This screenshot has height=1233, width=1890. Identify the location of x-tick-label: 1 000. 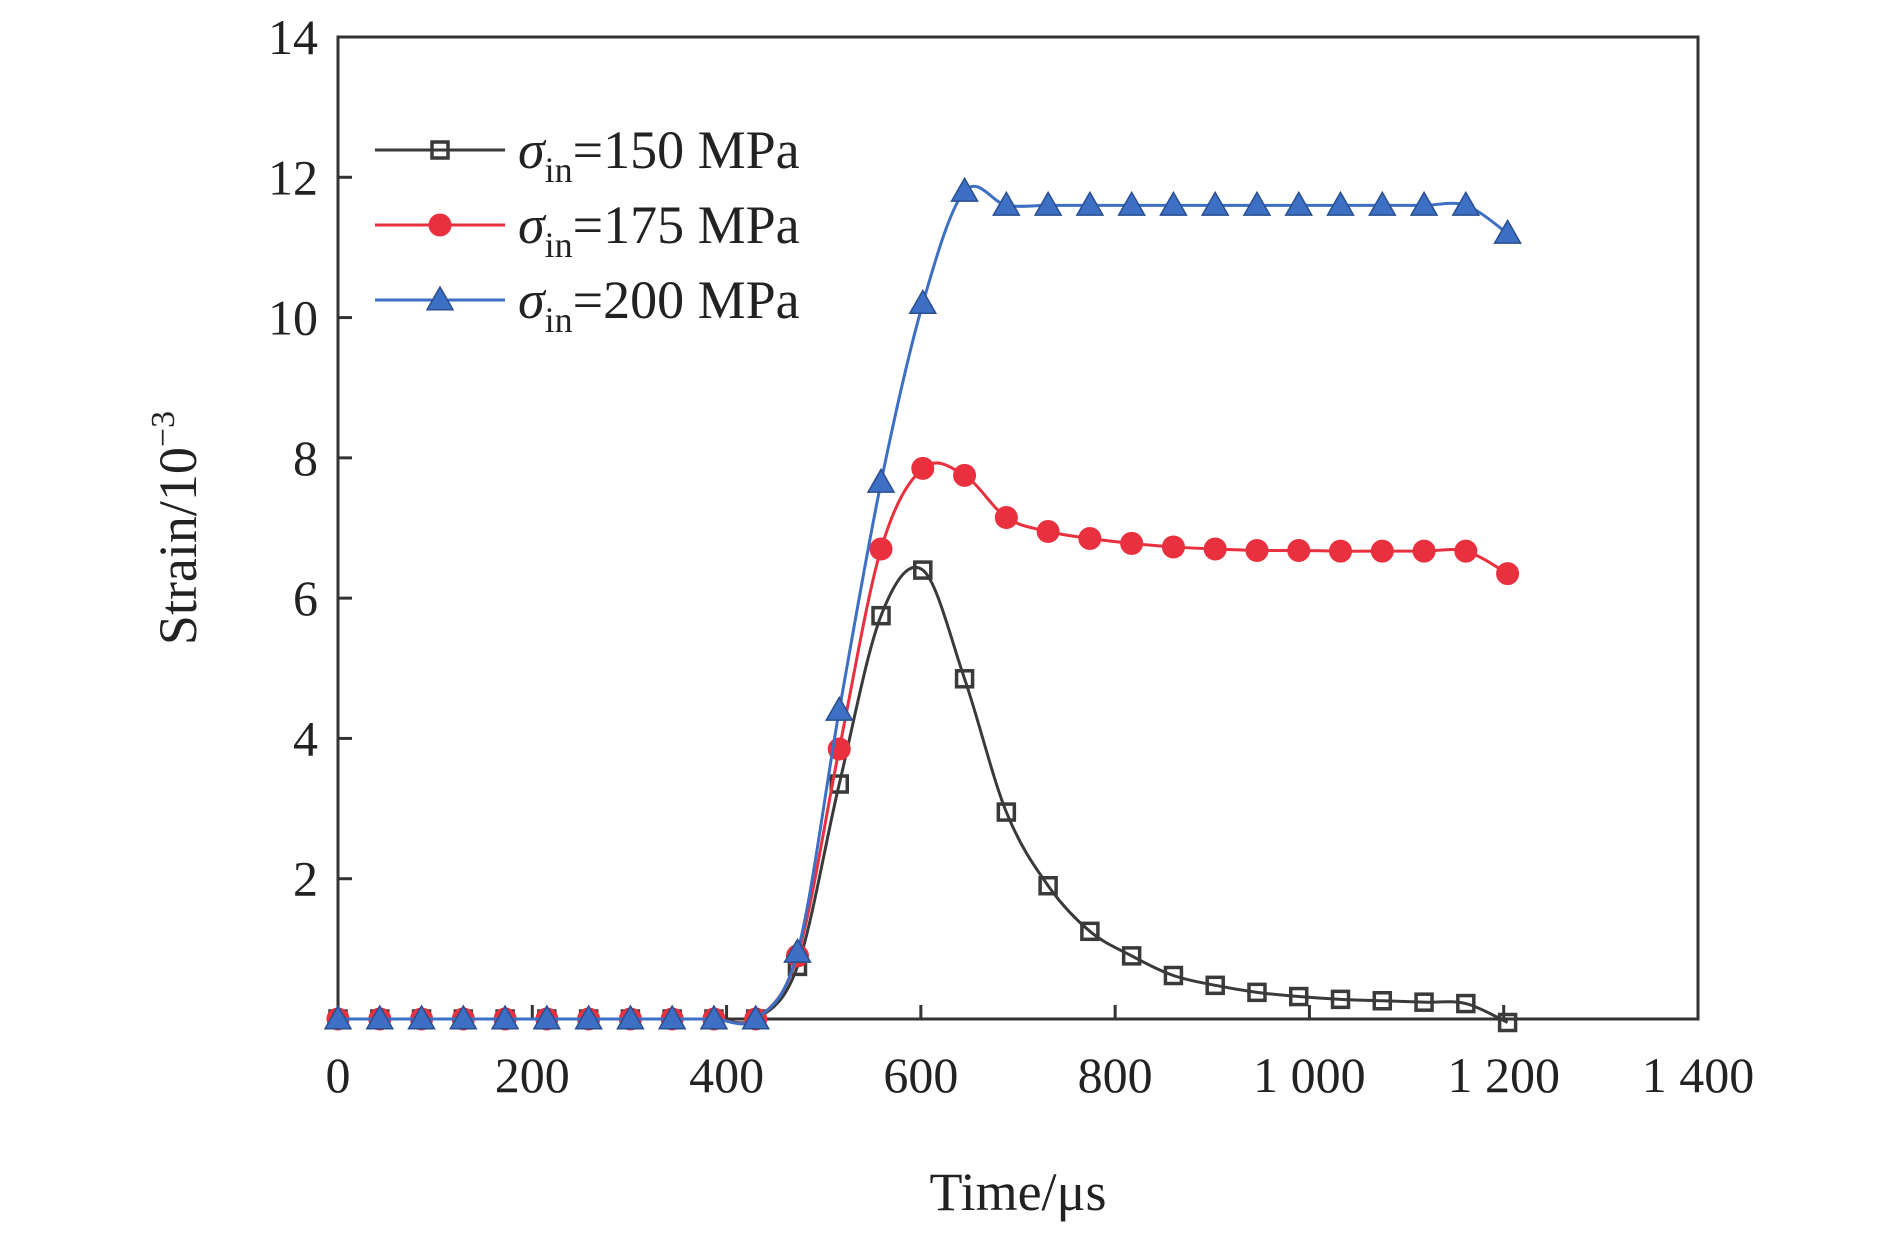
(1309, 1075).